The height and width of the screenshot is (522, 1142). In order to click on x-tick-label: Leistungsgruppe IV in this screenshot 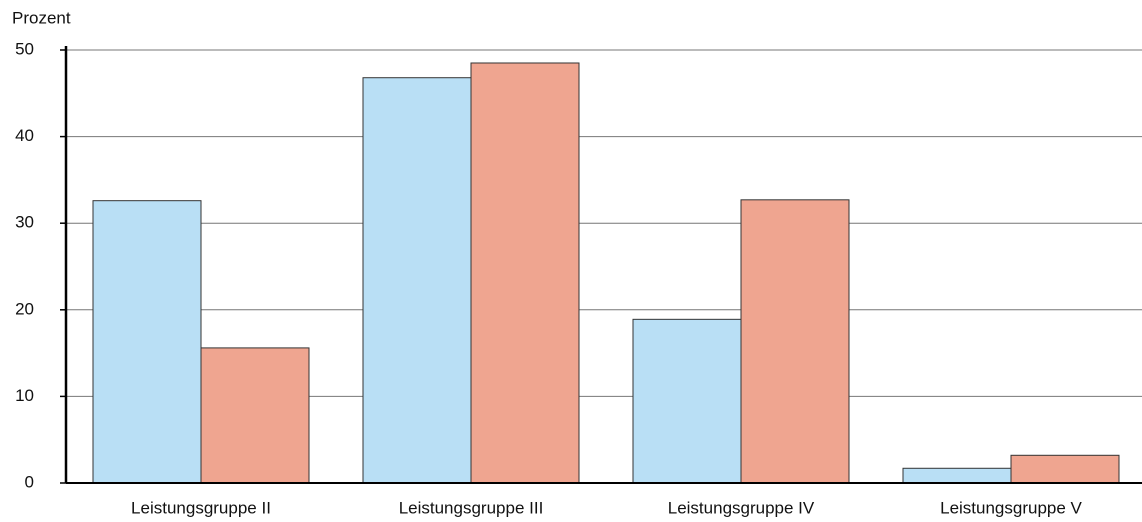, I will do `click(741, 507)`.